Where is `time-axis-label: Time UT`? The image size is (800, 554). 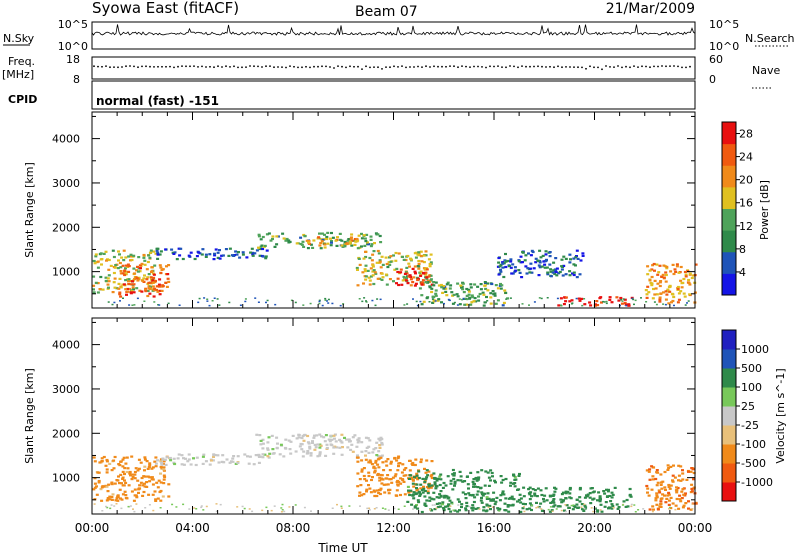
time-axis-label: Time UT is located at coordinates (342, 547).